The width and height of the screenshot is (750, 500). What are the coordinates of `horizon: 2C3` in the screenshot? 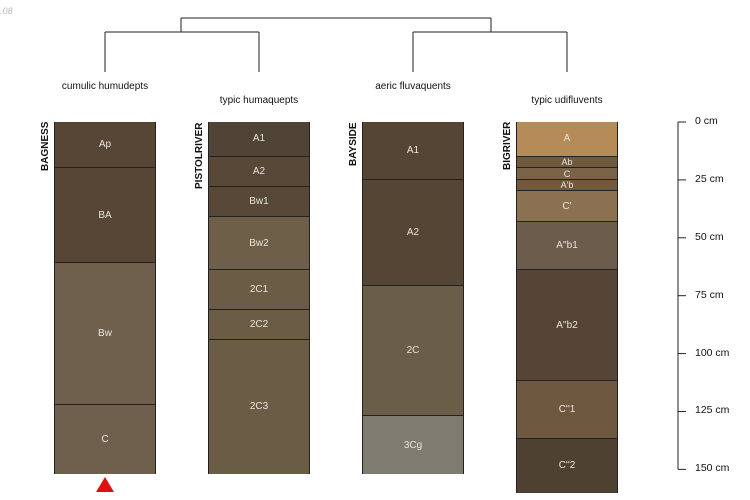 It's located at (259, 406).